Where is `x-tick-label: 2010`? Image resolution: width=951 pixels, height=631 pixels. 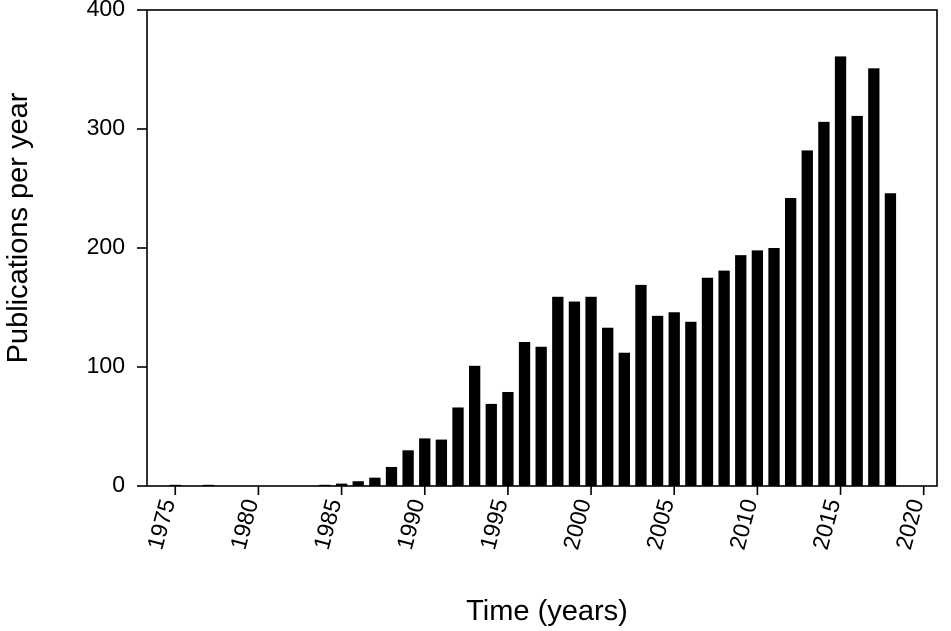 x-tick-label: 2010 is located at coordinates (743, 524).